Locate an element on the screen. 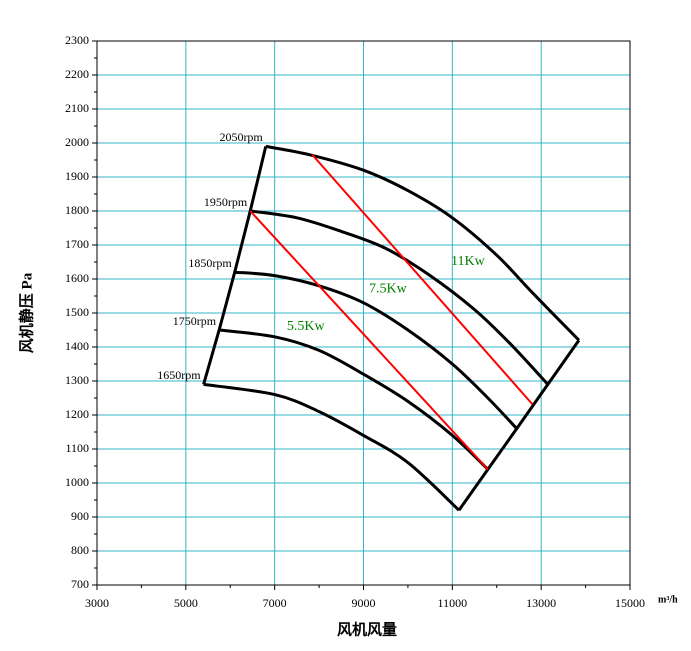 This screenshot has width=691, height=651. curve-label: 1950rpm is located at coordinates (226, 202).